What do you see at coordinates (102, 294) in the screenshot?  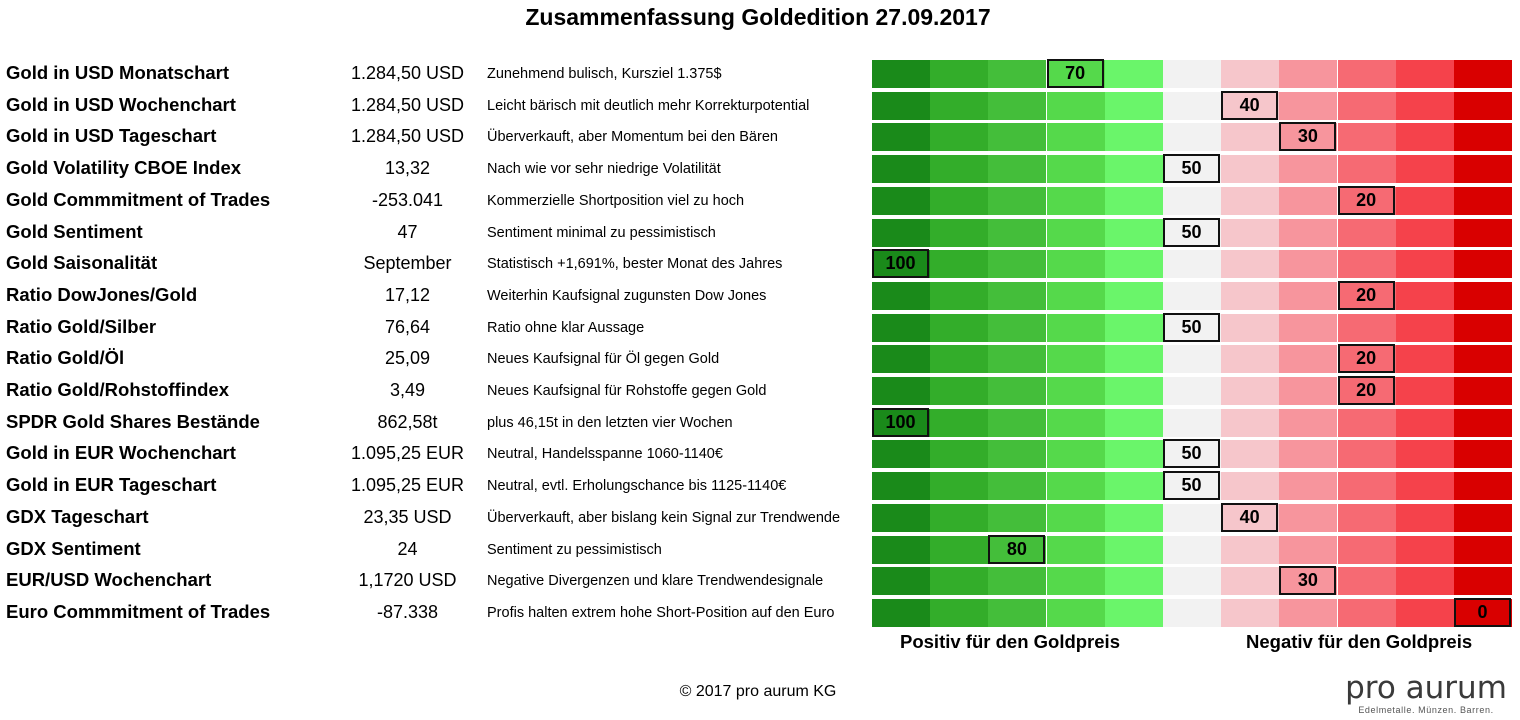 I see `indicator-label: Ratio DowJones/Gold` at bounding box center [102, 294].